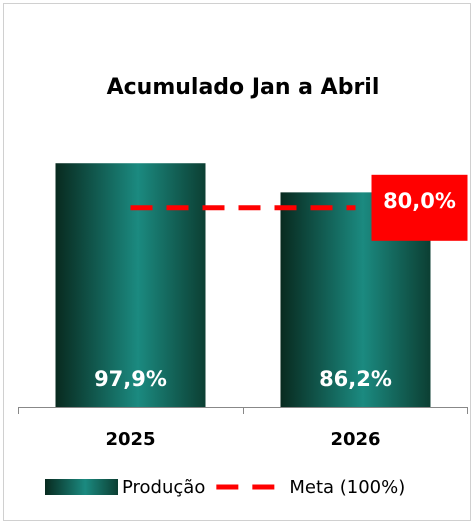 Image resolution: width=474 pixels, height=524 pixels. Describe the element at coordinates (419, 201) in the screenshot. I see `data-label: 80,0%` at that location.